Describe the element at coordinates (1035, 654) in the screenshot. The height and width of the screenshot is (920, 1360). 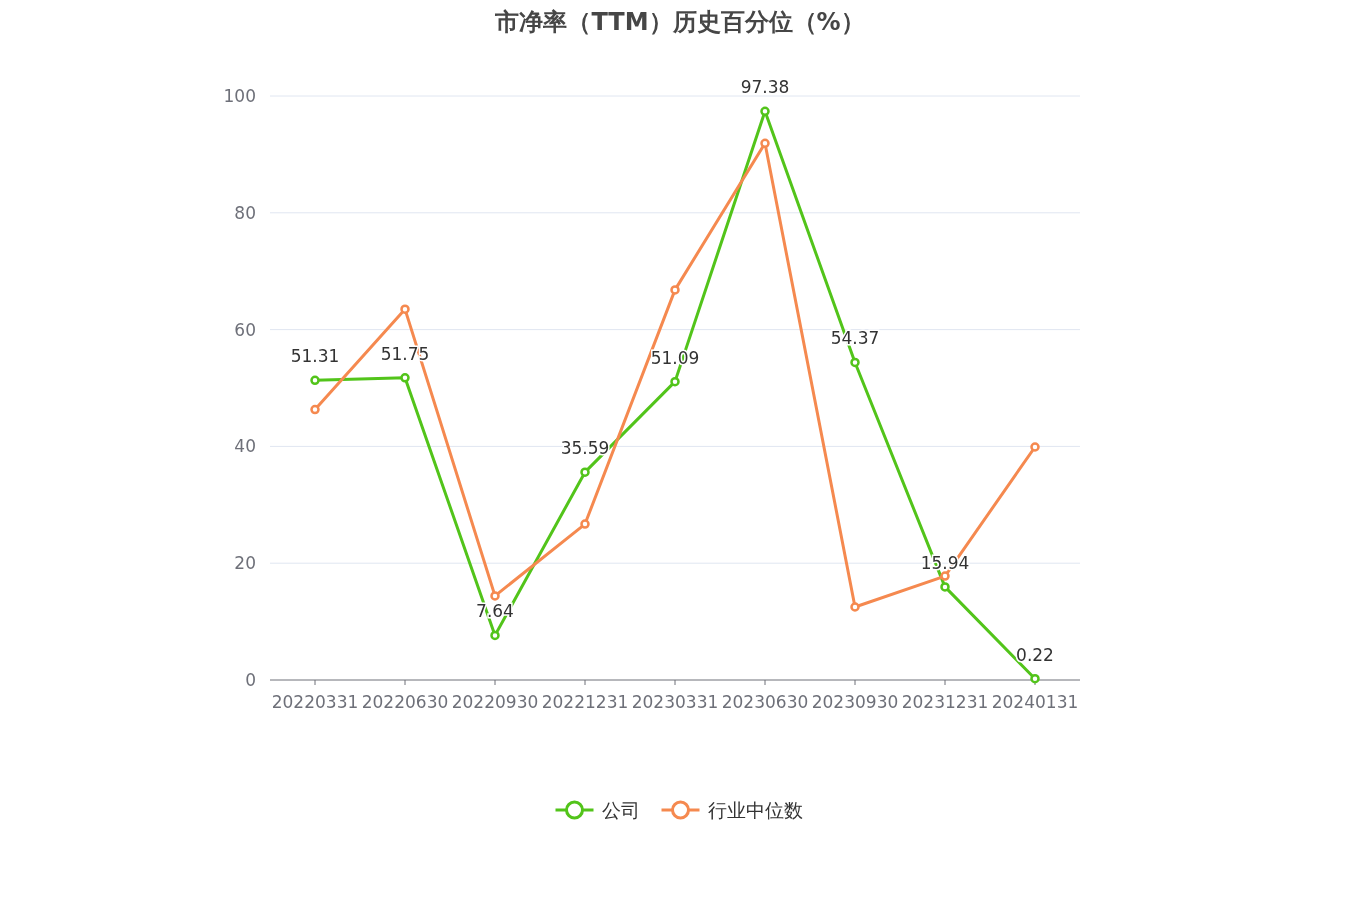
I see `data-label: 0.22` at that location.